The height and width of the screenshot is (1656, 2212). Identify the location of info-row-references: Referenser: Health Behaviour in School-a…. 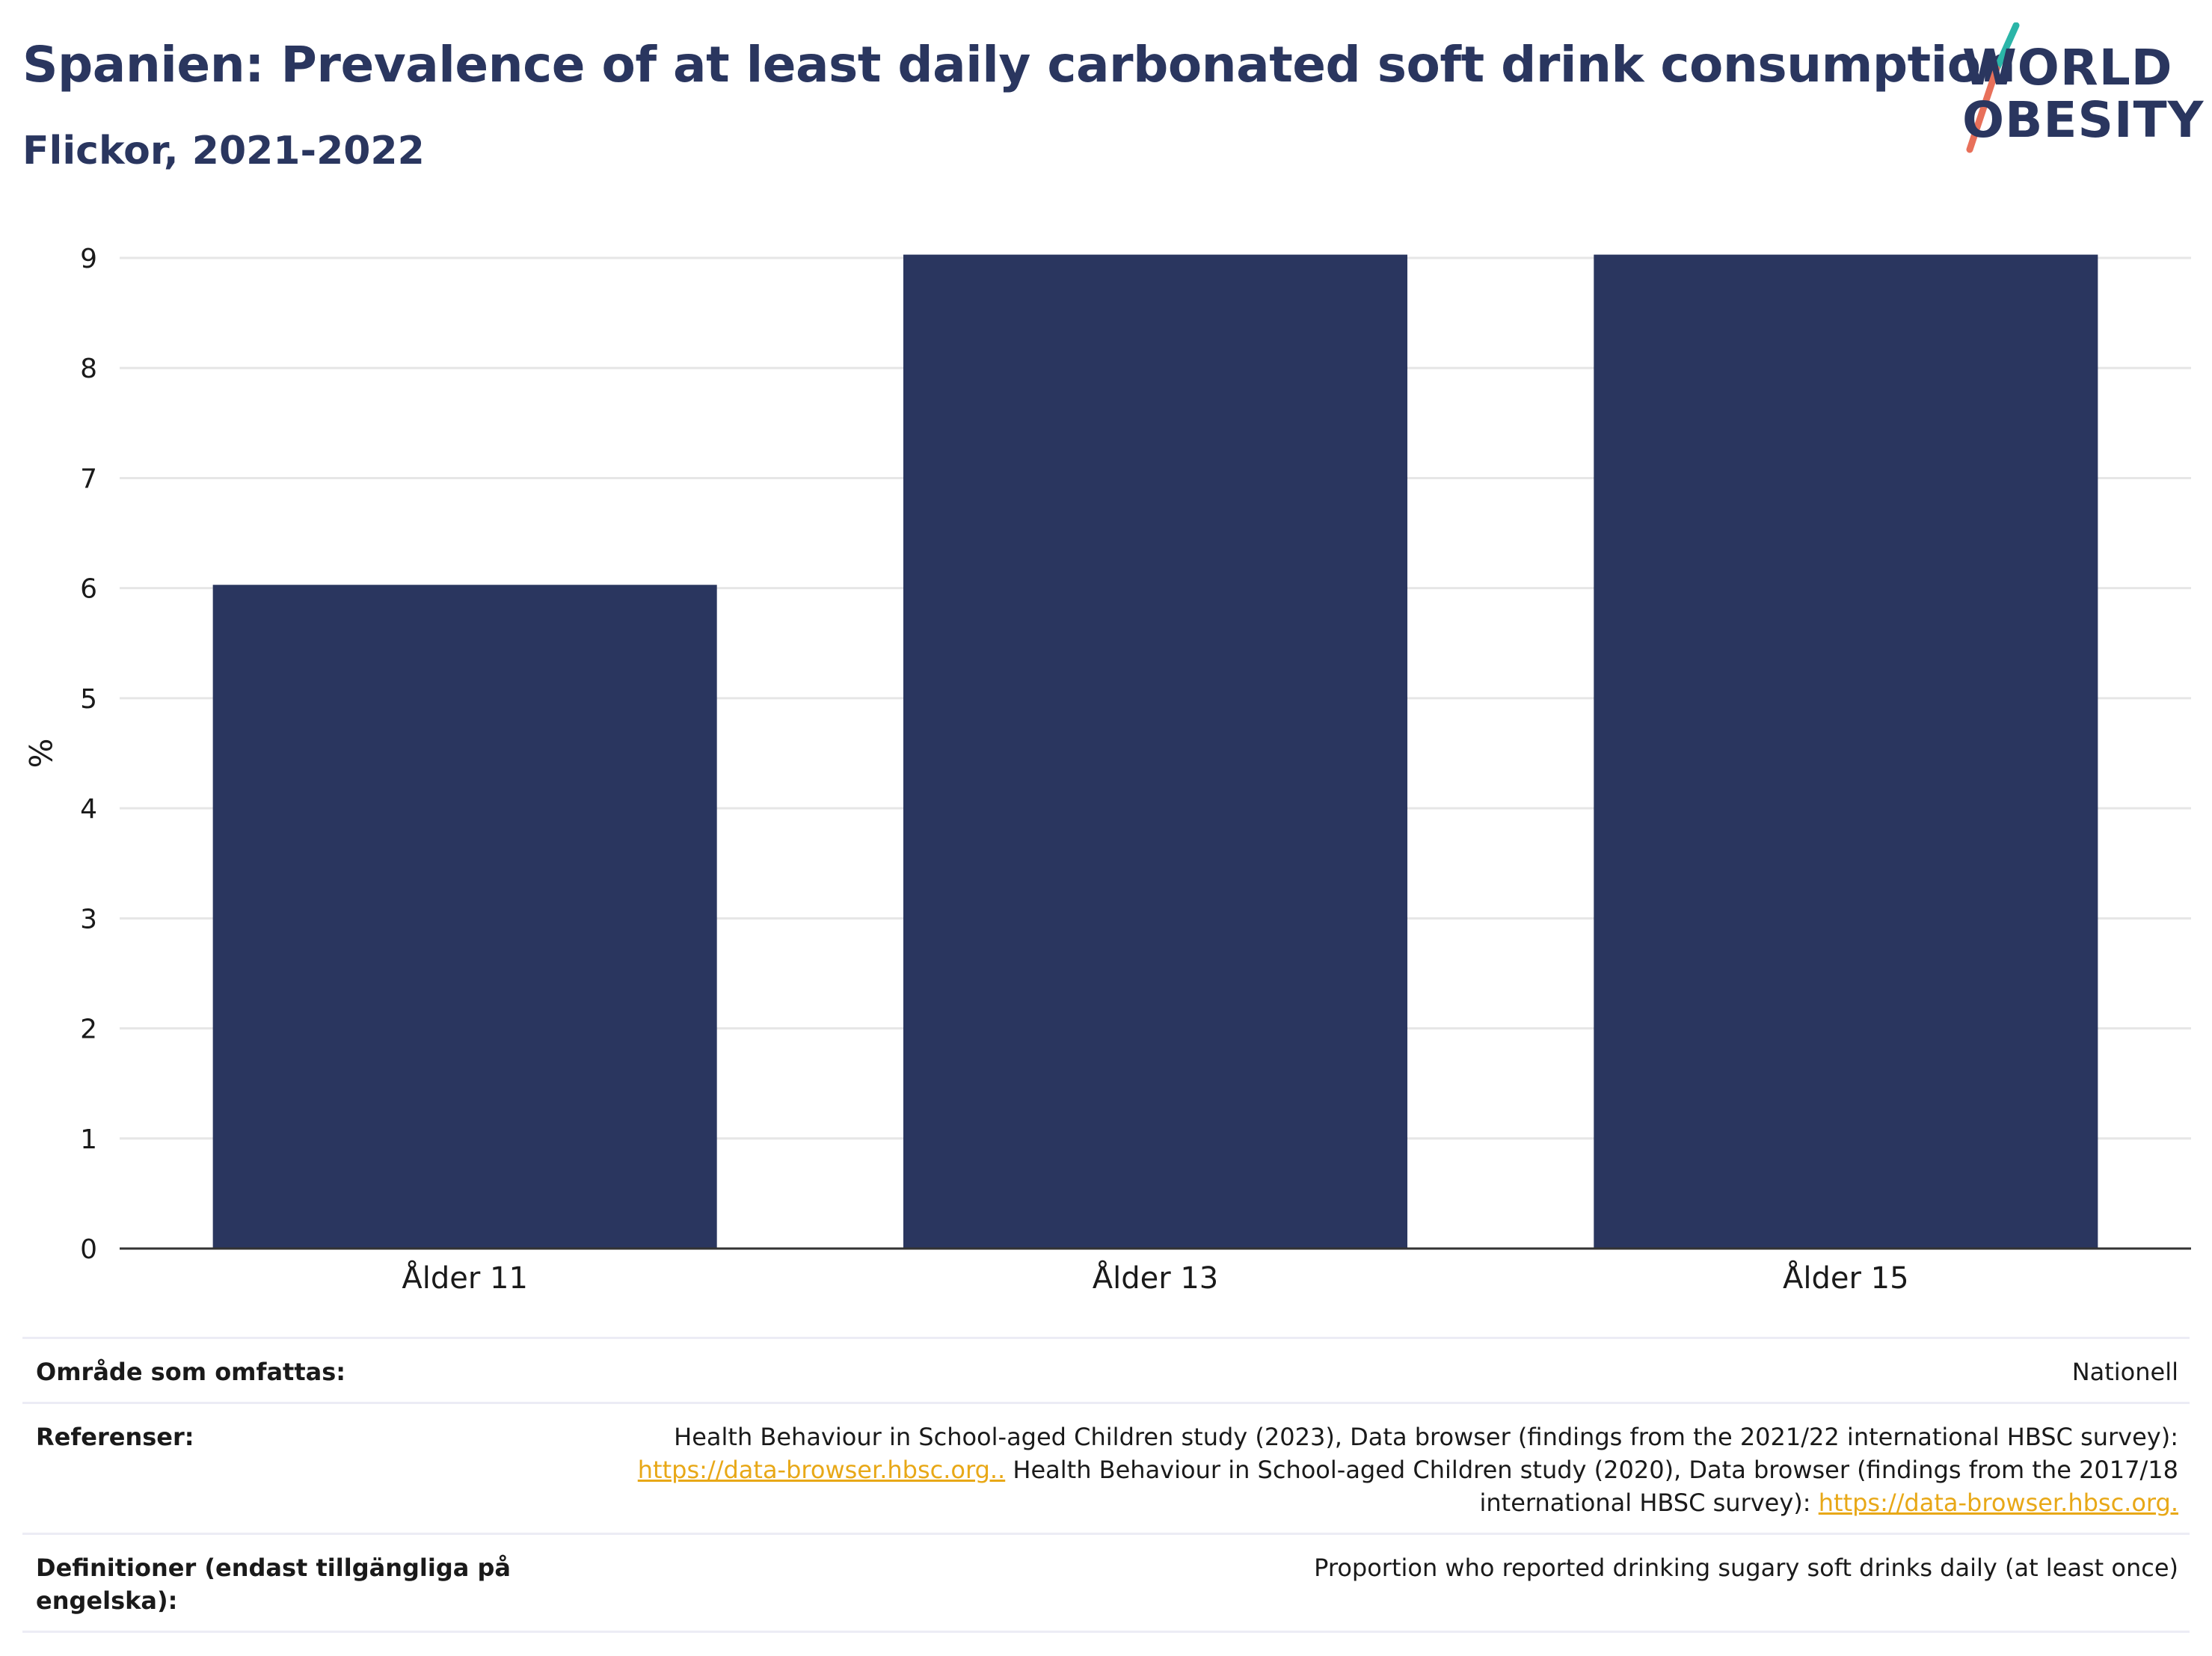
(1106, 1467).